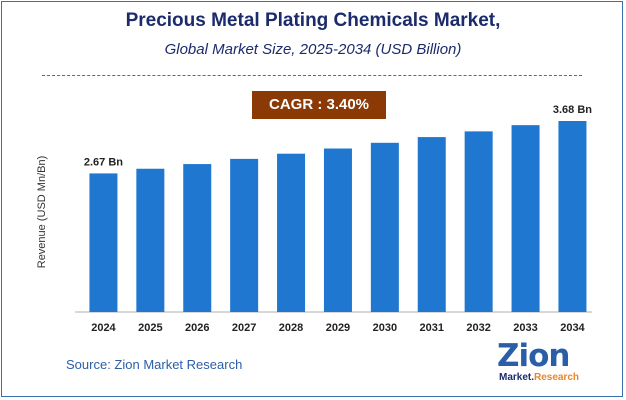 This screenshot has height=400, width=626. Describe the element at coordinates (384, 227) in the screenshot. I see `bar-2030` at that location.